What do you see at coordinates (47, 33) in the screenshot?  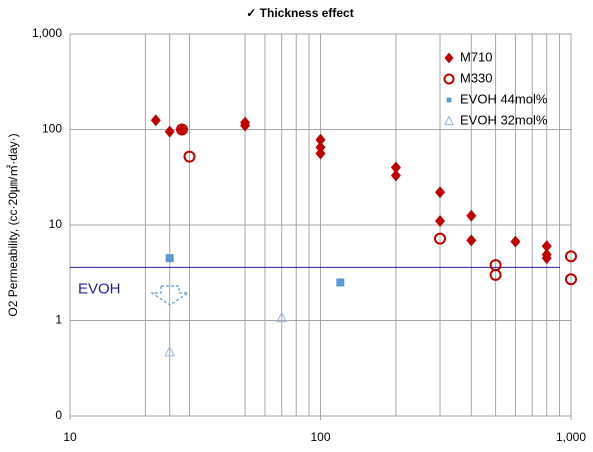 I see `y-tick-label: 1,000` at bounding box center [47, 33].